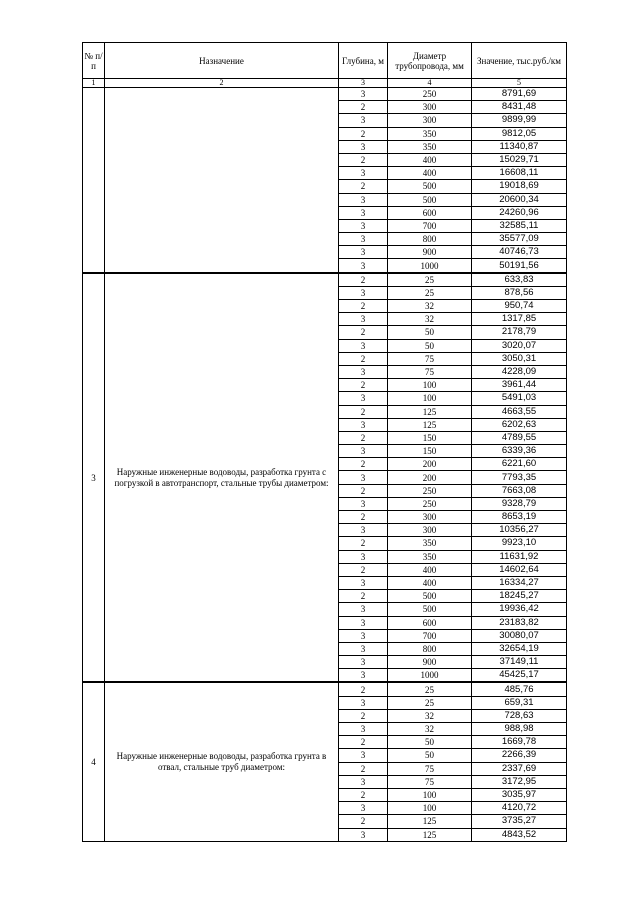 The image size is (640, 905). I want to click on value-cell: 3050,31, so click(519, 358).